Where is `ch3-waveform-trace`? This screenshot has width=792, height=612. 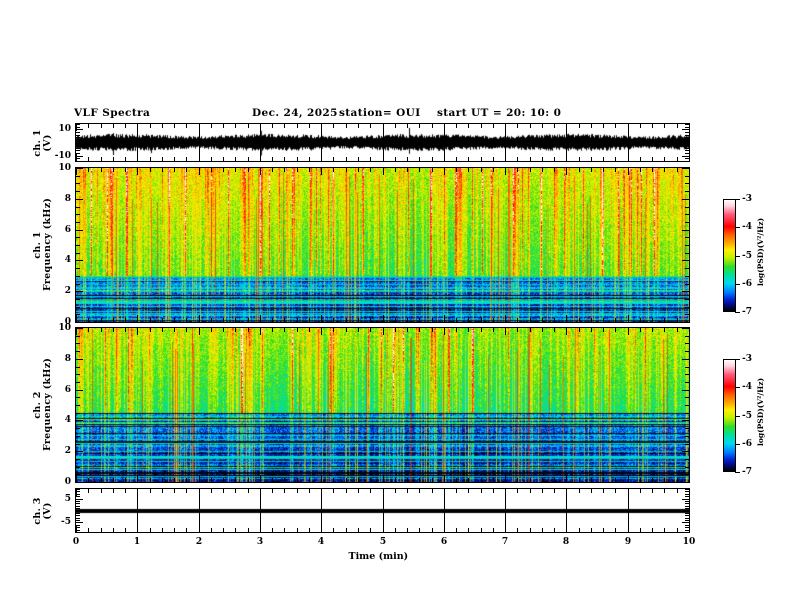 ch3-waveform-trace is located at coordinates (382, 510).